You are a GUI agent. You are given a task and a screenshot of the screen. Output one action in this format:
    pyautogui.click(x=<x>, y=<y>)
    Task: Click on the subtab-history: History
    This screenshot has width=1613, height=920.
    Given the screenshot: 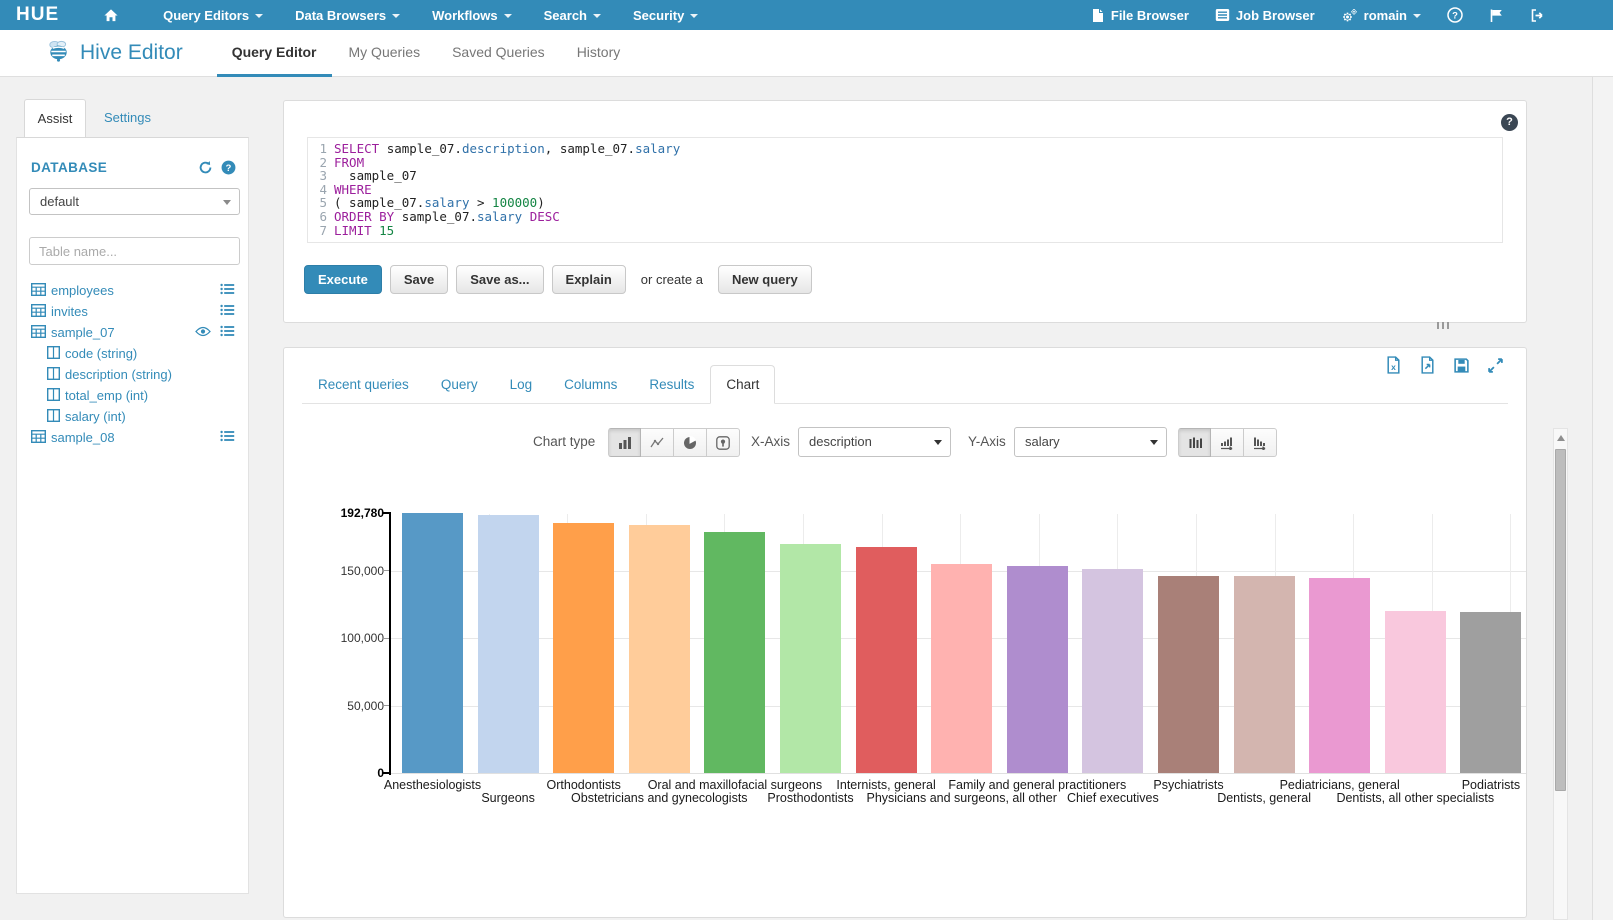 What is the action you would take?
    pyautogui.click(x=598, y=51)
    